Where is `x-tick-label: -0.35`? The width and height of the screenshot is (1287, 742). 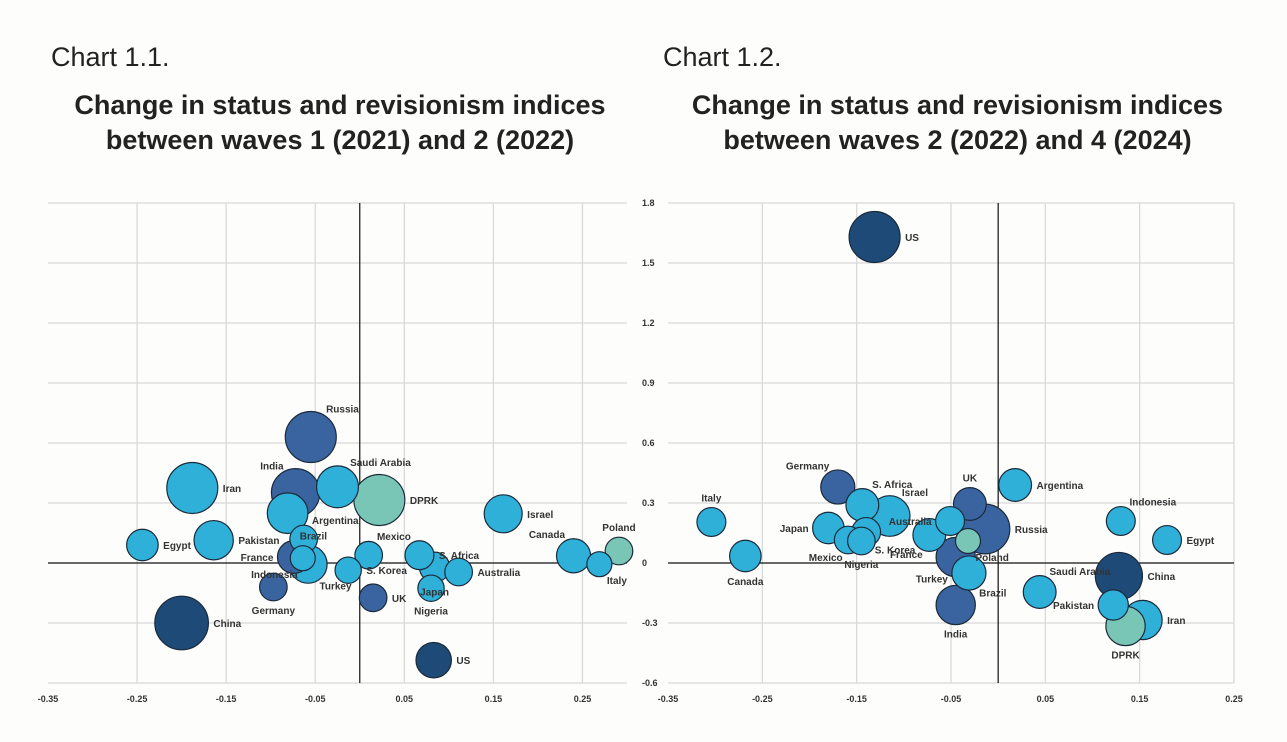
x-tick-label: -0.35 is located at coordinates (668, 699).